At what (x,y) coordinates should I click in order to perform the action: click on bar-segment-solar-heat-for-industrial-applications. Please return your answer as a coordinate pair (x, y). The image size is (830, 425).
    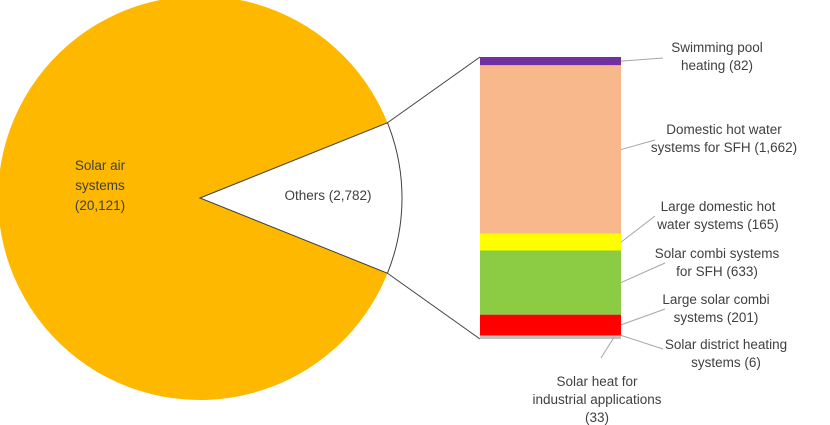
    Looking at the image, I should click on (550, 337).